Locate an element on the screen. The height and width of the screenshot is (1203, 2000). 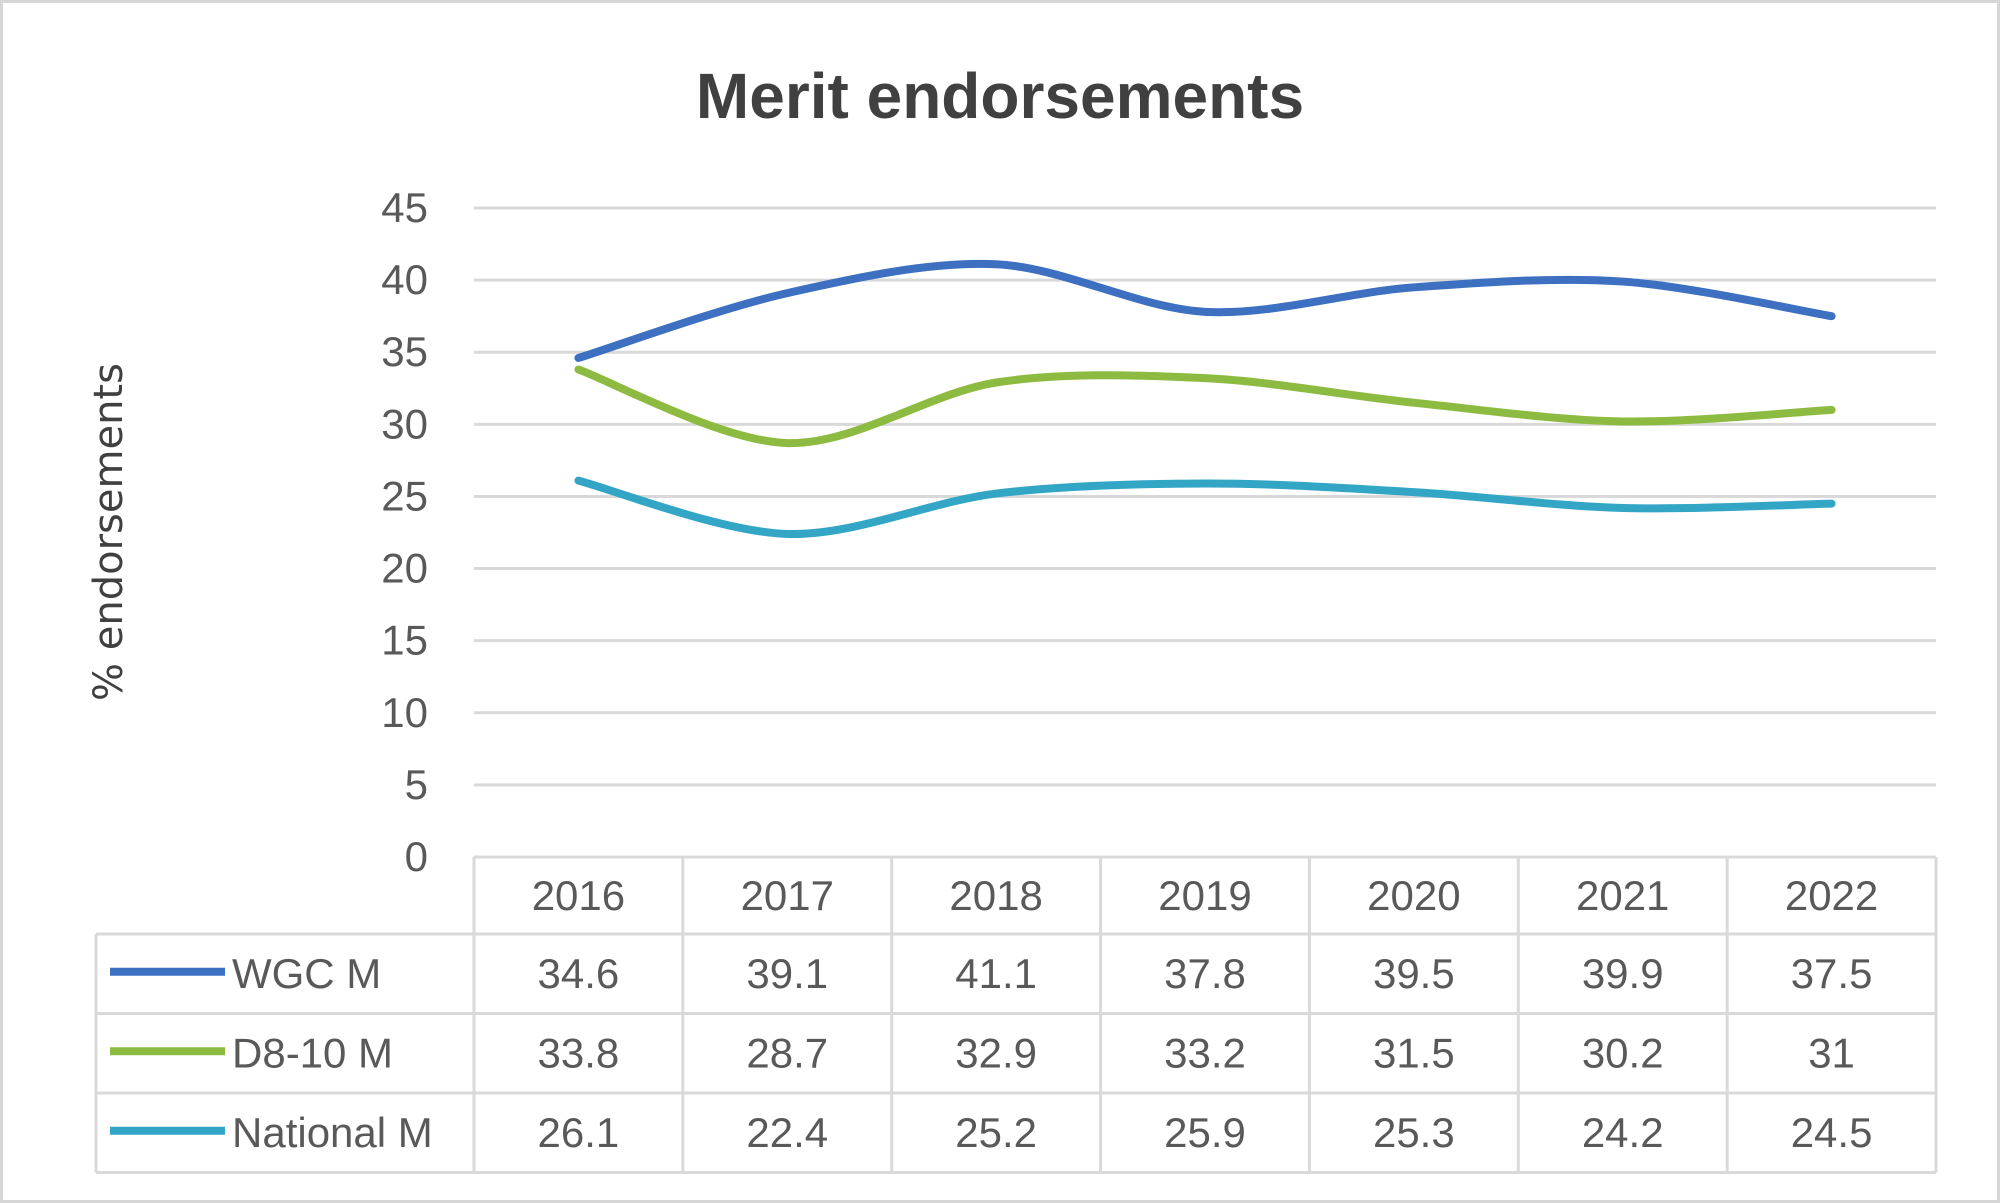
series-line-national-m is located at coordinates (1205, 507).